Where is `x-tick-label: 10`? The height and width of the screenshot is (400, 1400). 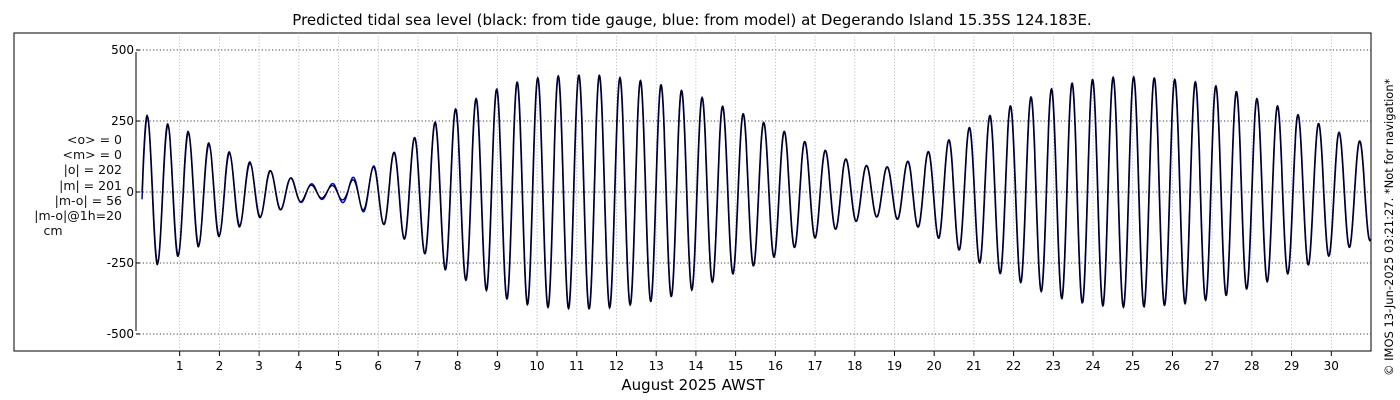 x-tick-label: 10 is located at coordinates (536, 366).